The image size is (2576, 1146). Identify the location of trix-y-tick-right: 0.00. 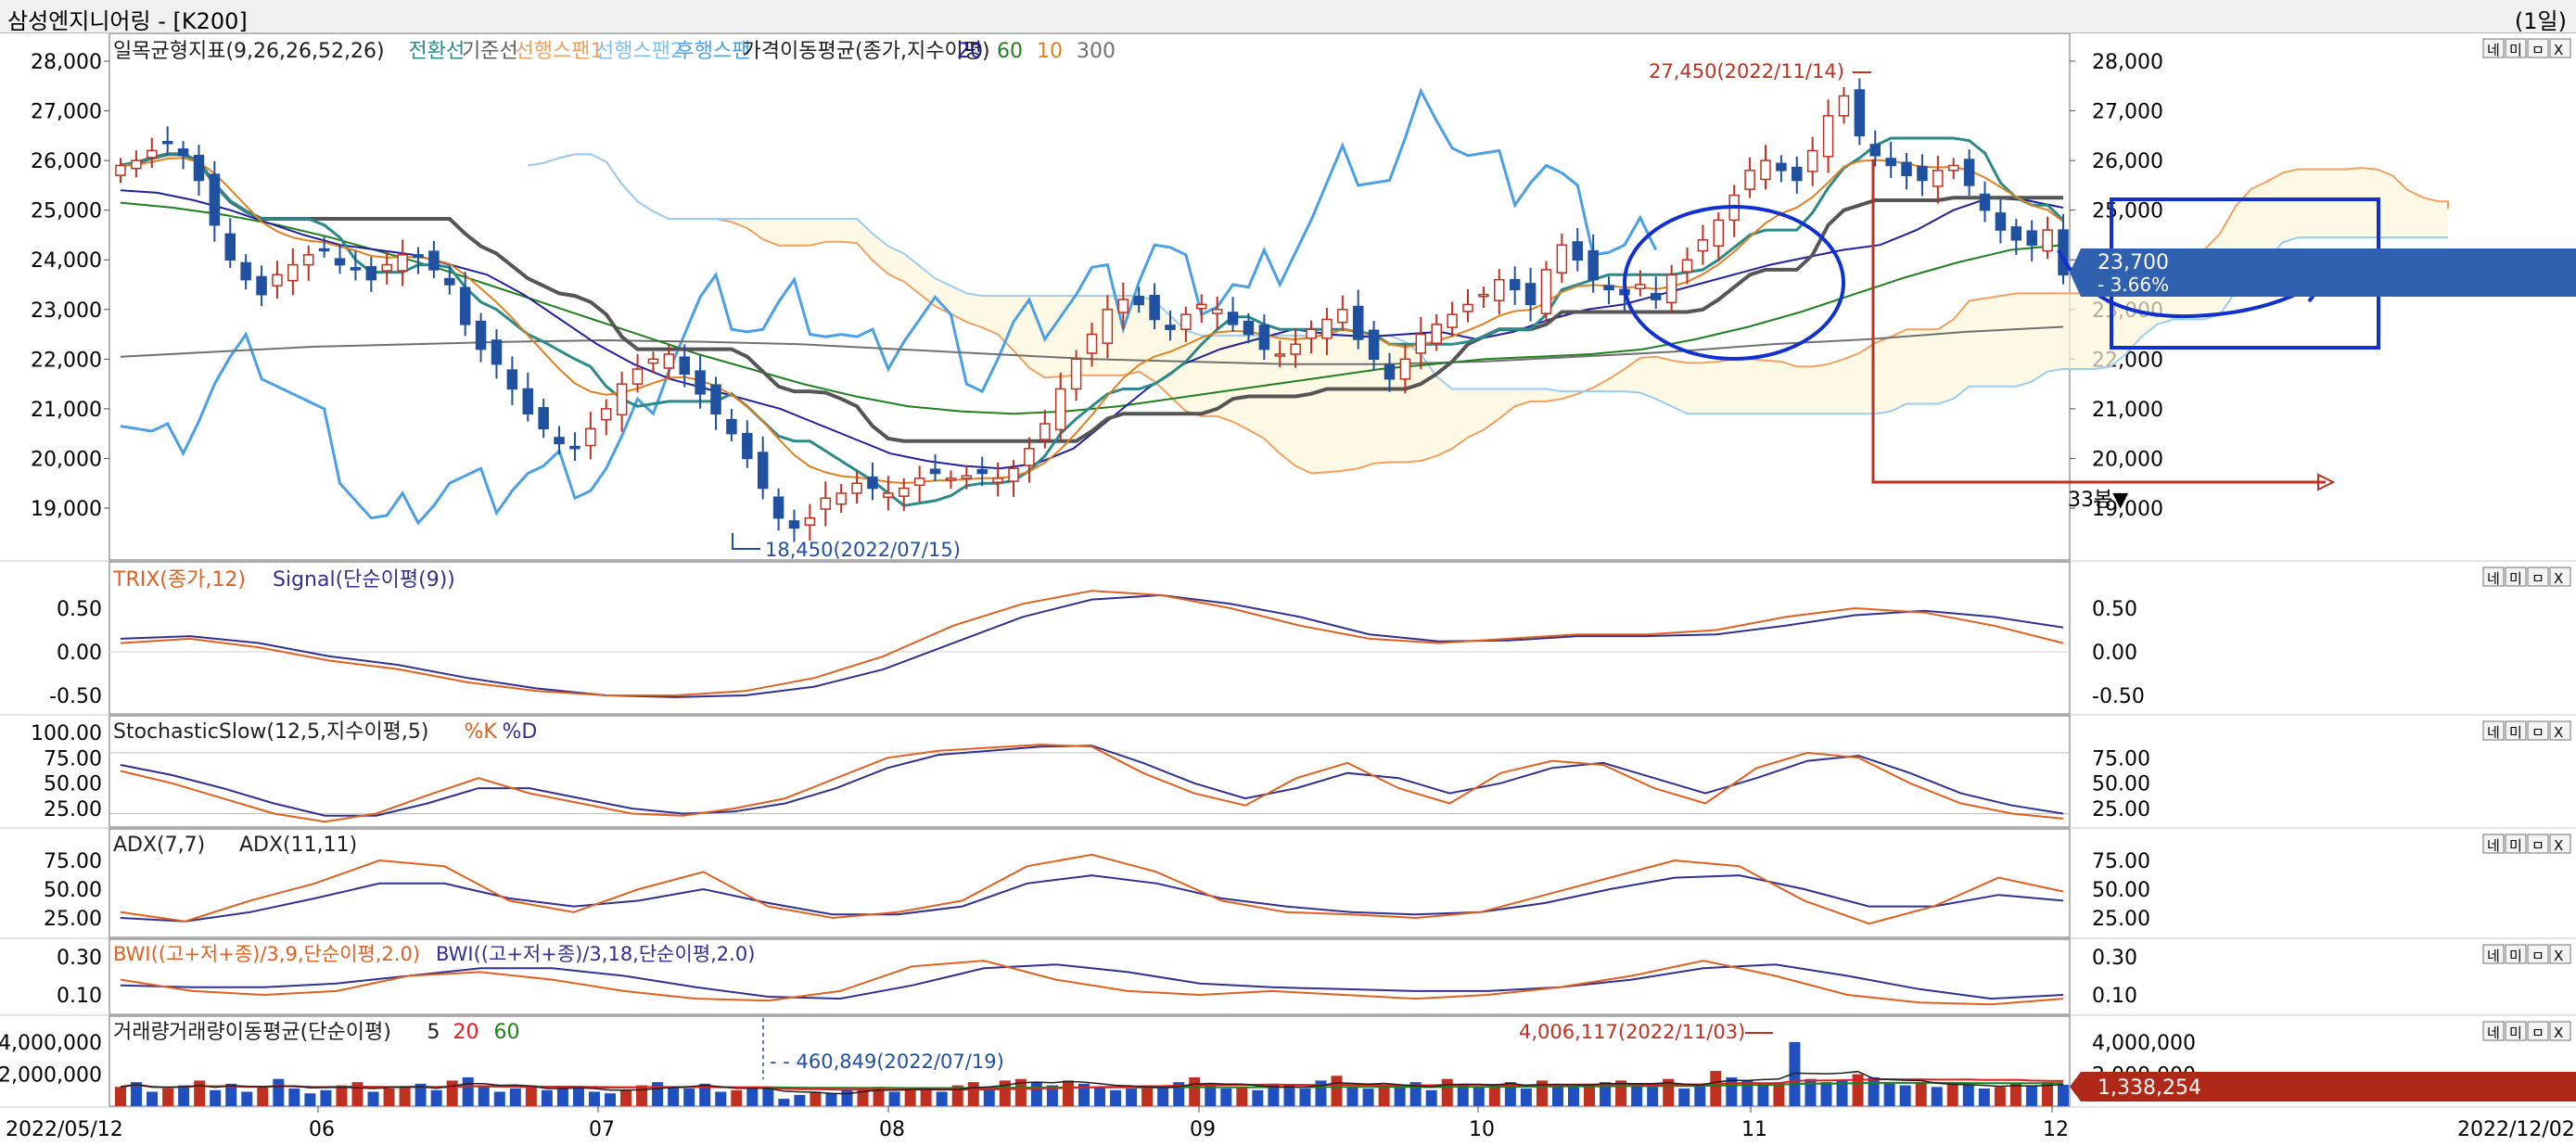
(2114, 653).